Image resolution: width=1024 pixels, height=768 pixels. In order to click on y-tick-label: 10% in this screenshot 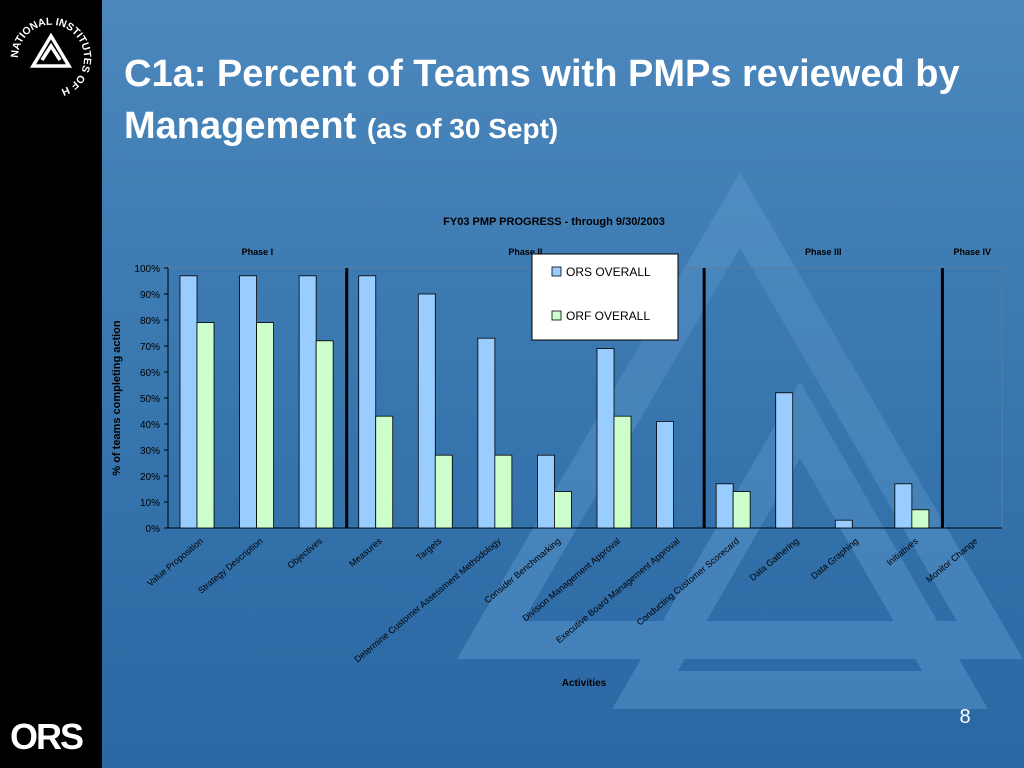, I will do `click(150, 503)`.